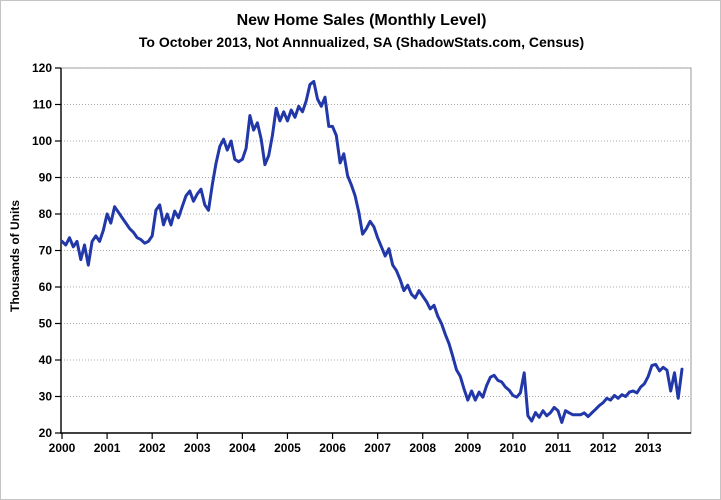 This screenshot has height=500, width=721. Describe the element at coordinates (46, 324) in the screenshot. I see `y-tick-label: 50` at that location.